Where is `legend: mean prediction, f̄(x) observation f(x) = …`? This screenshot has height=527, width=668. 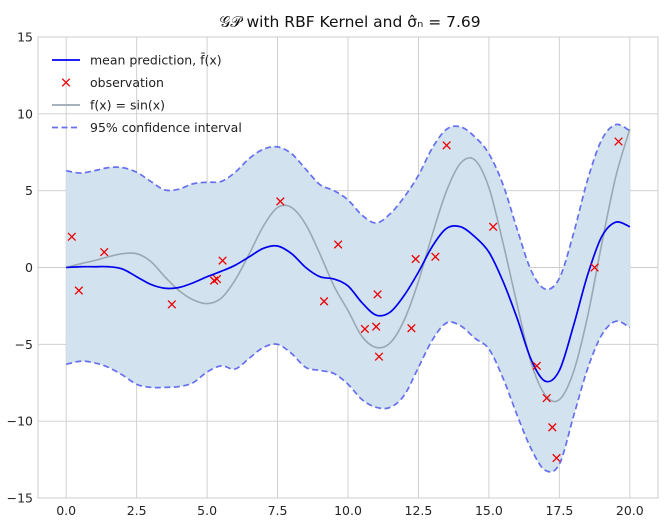 legend: mean prediction, f̄(x) observation f(x) = … is located at coordinates (147, 94).